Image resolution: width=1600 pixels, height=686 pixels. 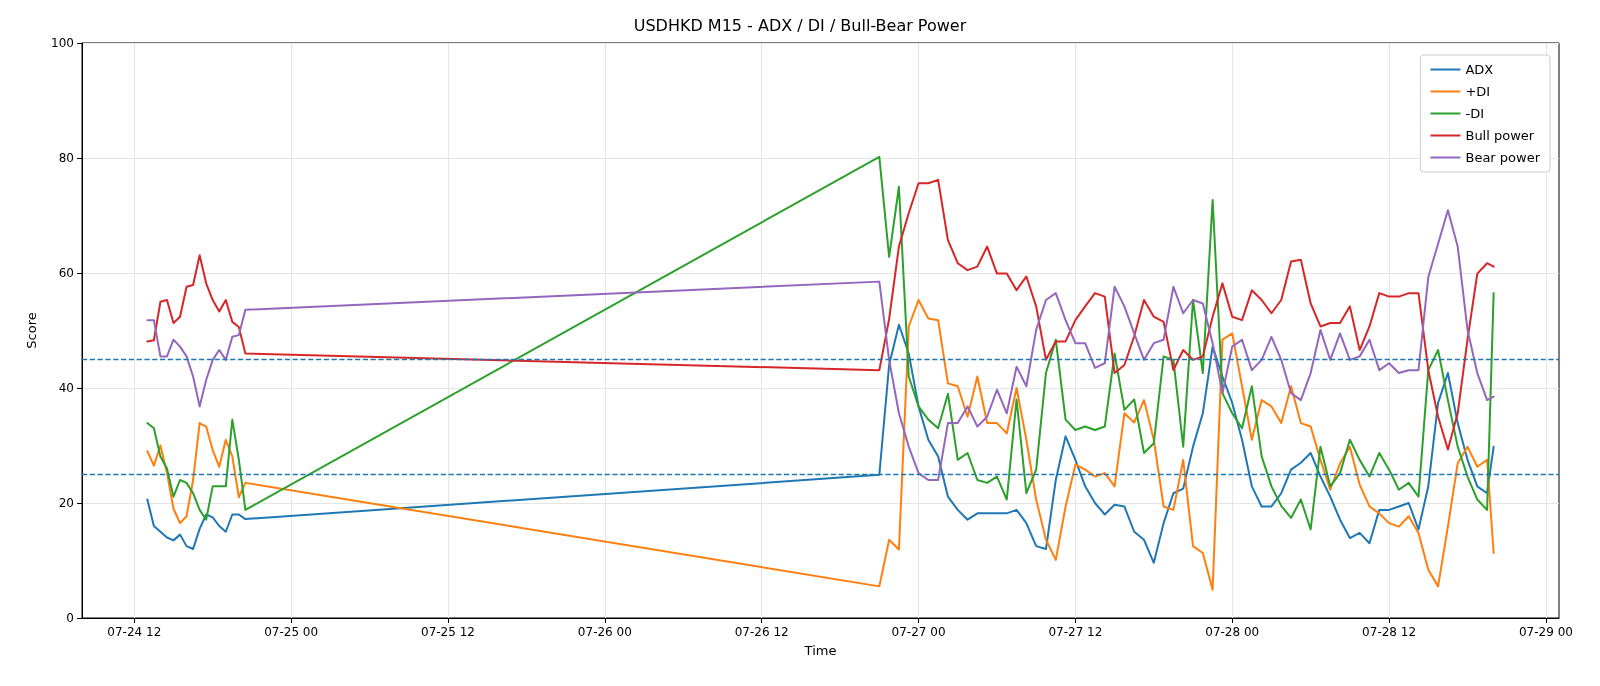 What do you see at coordinates (448, 632) in the screenshot?
I see `x-tick-label: 07-25 12` at bounding box center [448, 632].